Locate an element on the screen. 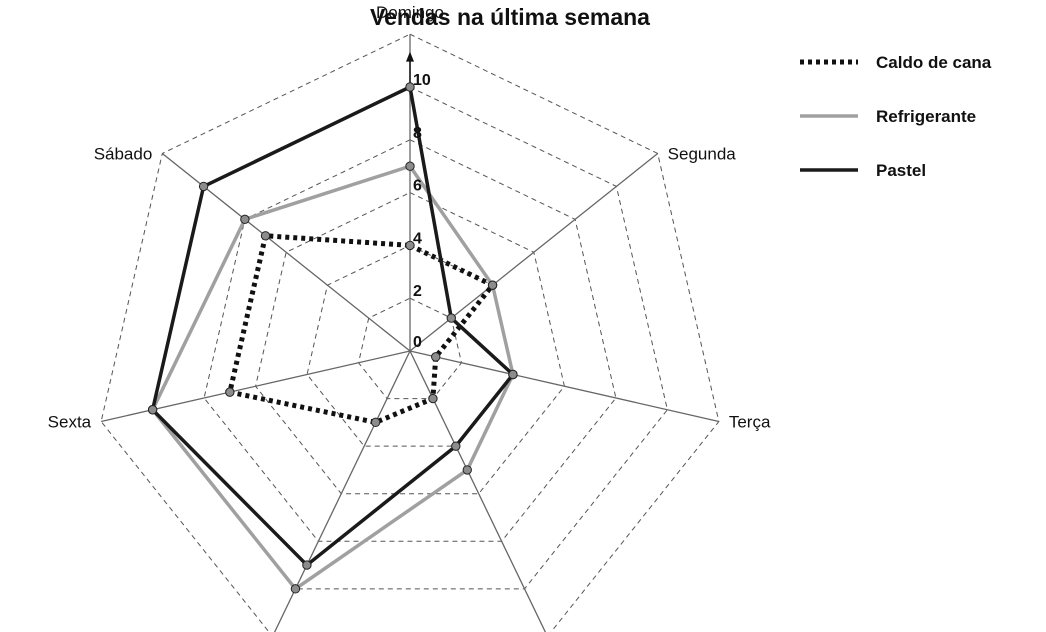 The image size is (1046, 632). axis-label-sexta: Sexta is located at coordinates (70, 421).